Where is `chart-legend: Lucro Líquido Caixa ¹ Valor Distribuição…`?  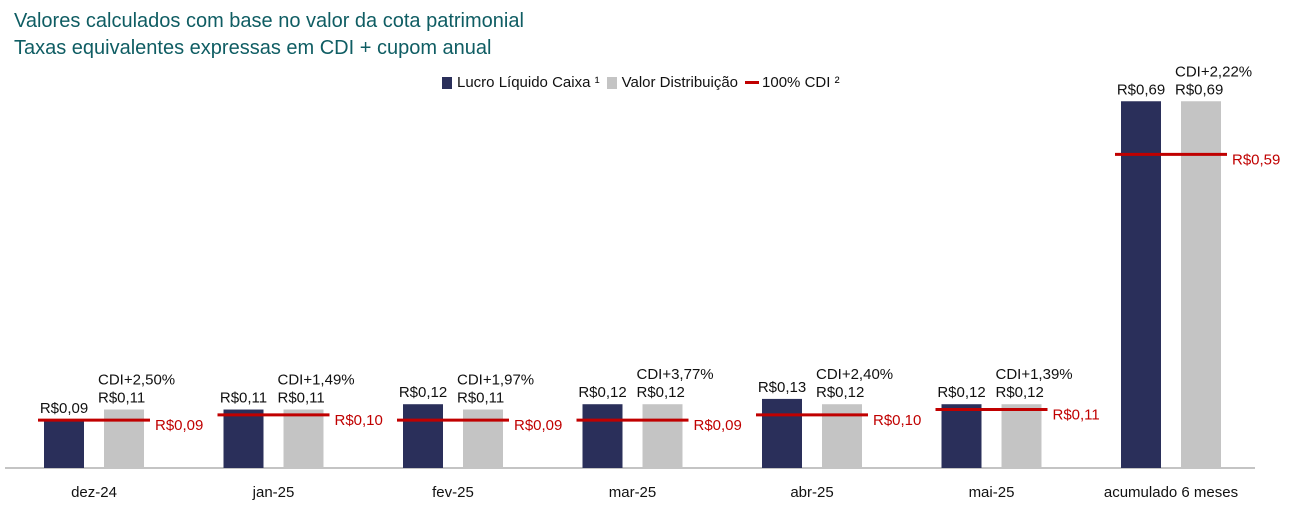
chart-legend: Lucro Líquido Caixa ¹ Valor Distribuição… is located at coordinates (644, 82).